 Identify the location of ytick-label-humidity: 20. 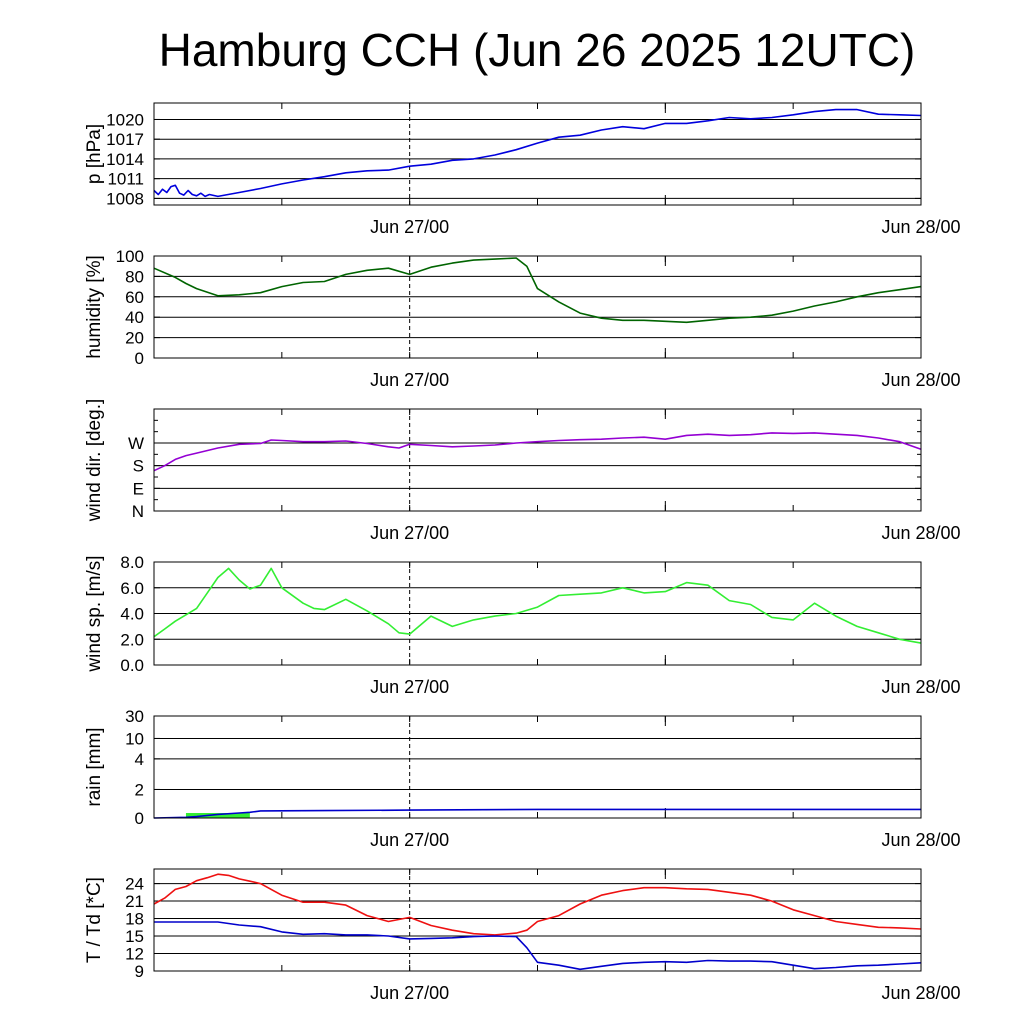
(134, 338).